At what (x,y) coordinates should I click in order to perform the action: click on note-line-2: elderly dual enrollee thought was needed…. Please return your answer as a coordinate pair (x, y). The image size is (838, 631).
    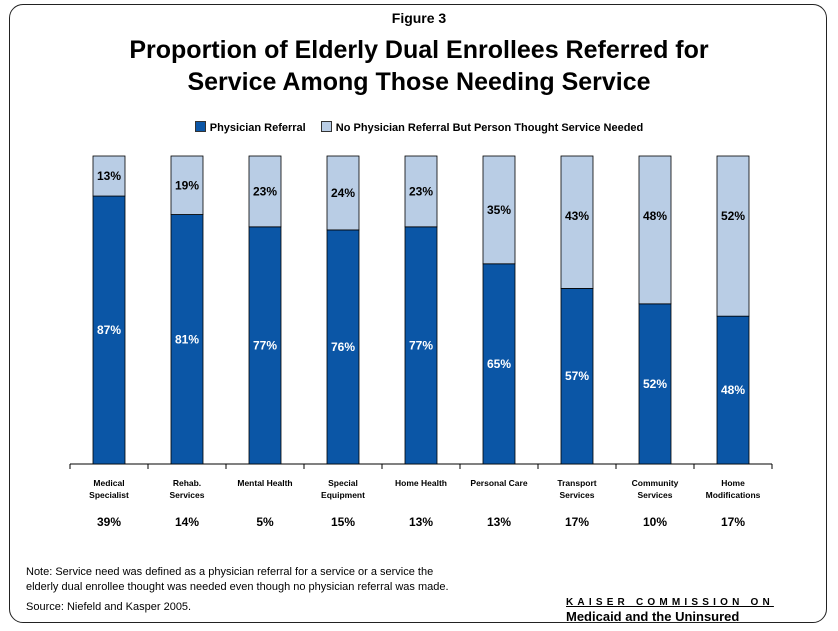
    Looking at the image, I should click on (237, 587).